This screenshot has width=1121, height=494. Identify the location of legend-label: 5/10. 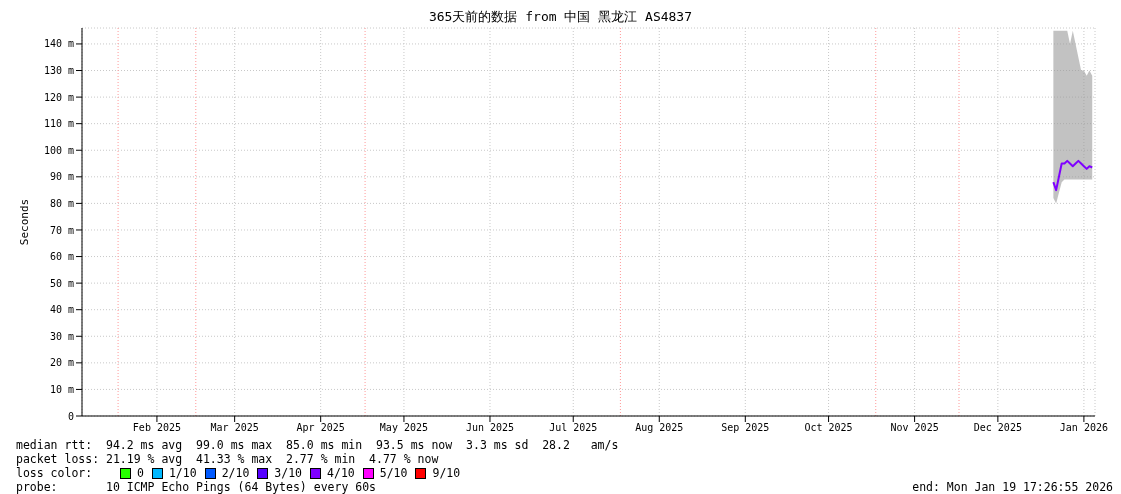
(393, 473).